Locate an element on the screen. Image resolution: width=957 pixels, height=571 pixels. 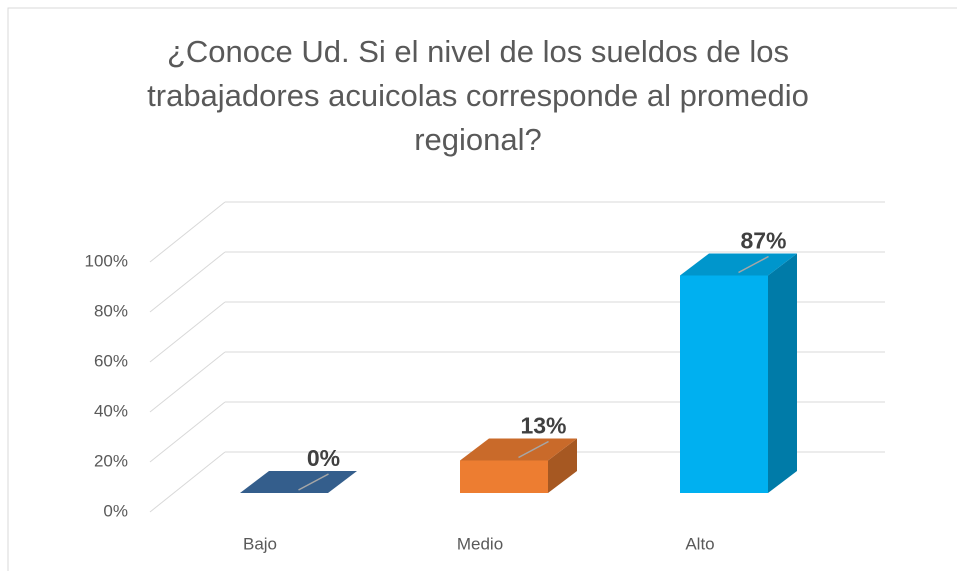
y-tick-label: 80% is located at coordinates (111, 310).